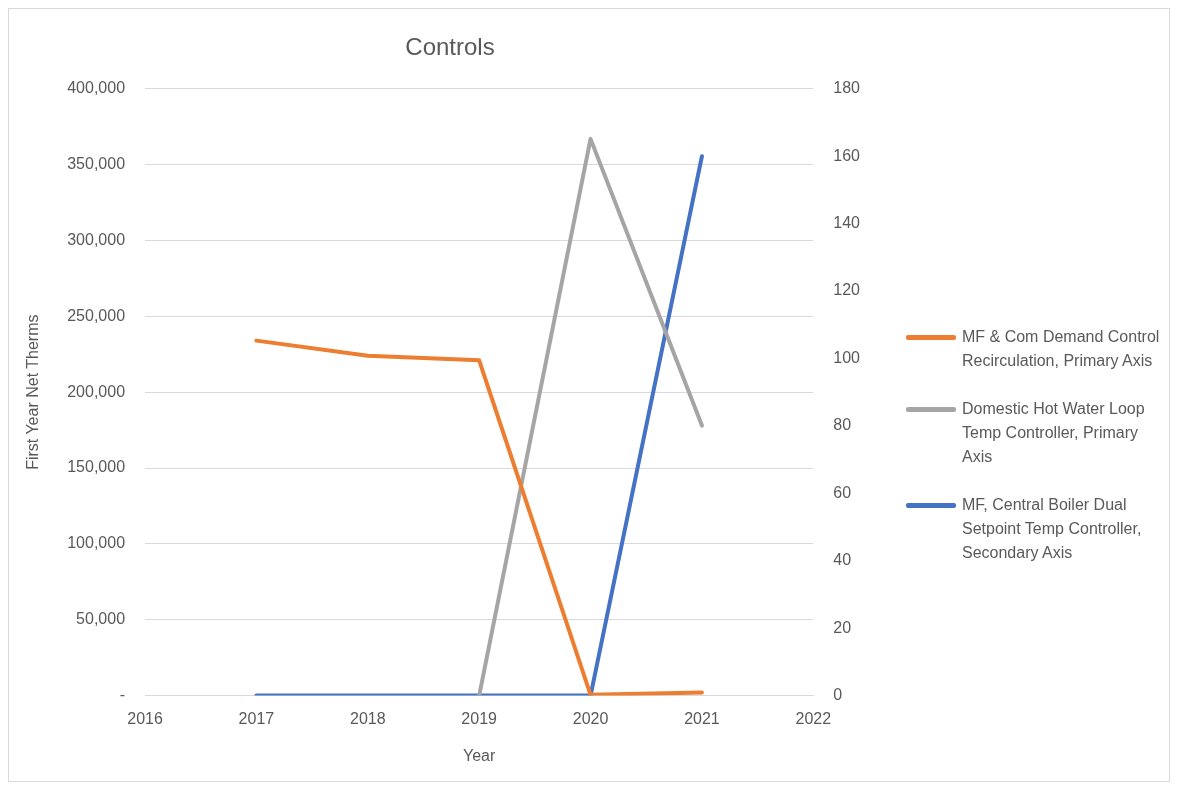 The height and width of the screenshot is (790, 1178). Describe the element at coordinates (842, 627) in the screenshot. I see `y2-tick-label: 20` at that location.